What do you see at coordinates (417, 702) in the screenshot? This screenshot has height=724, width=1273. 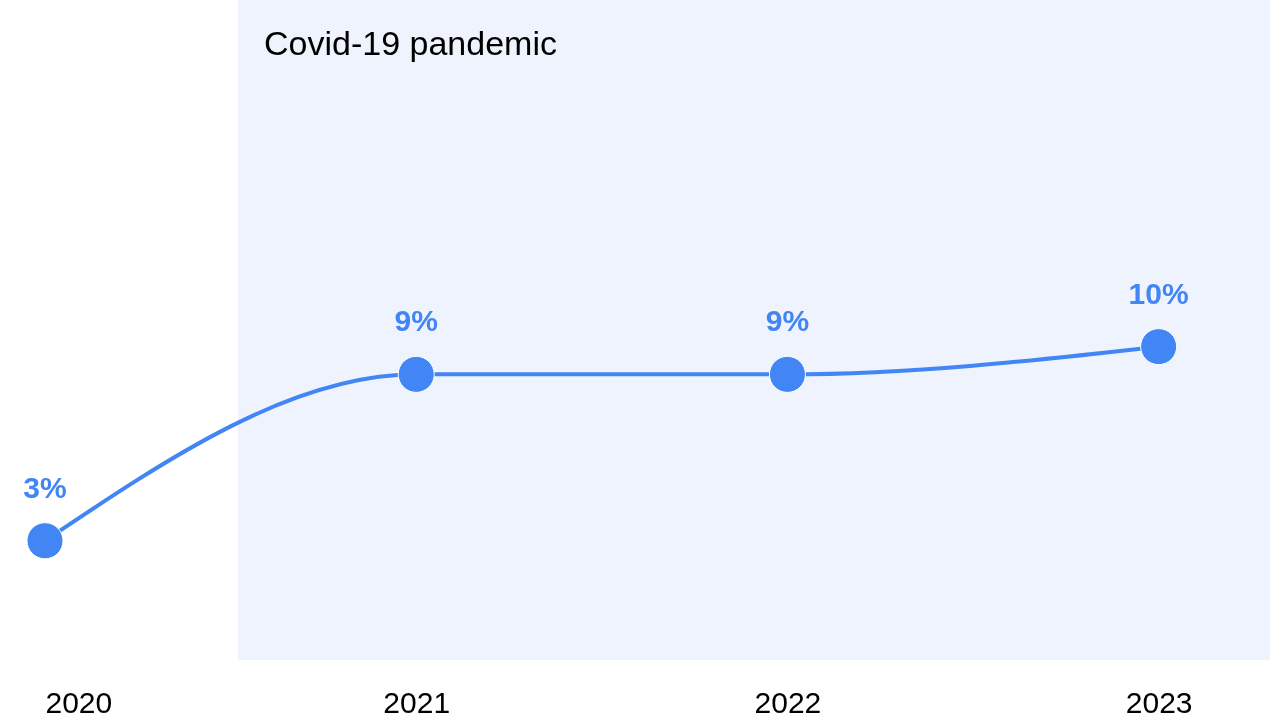 I see `x-tick-label: 2021` at bounding box center [417, 702].